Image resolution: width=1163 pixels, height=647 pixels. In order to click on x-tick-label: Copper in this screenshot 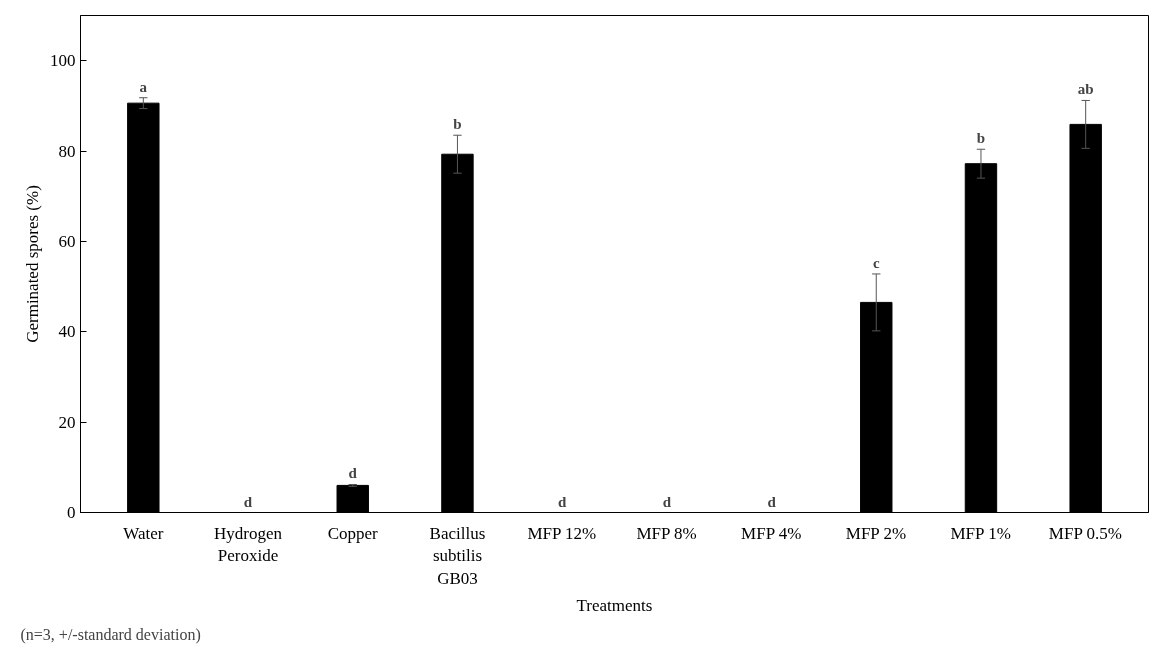, I will do `click(353, 533)`.